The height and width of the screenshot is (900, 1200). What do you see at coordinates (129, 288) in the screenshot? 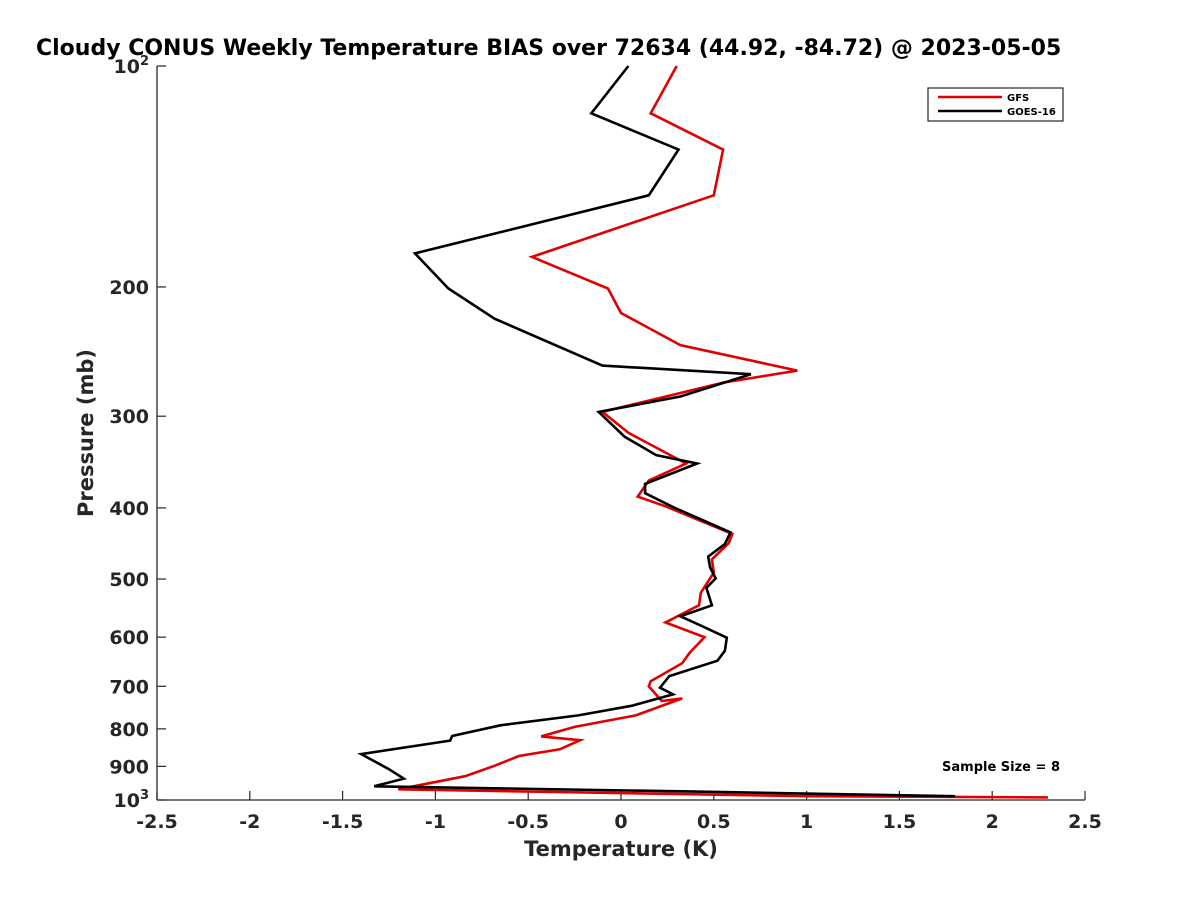
I see `y-tick-label: 200` at bounding box center [129, 288].